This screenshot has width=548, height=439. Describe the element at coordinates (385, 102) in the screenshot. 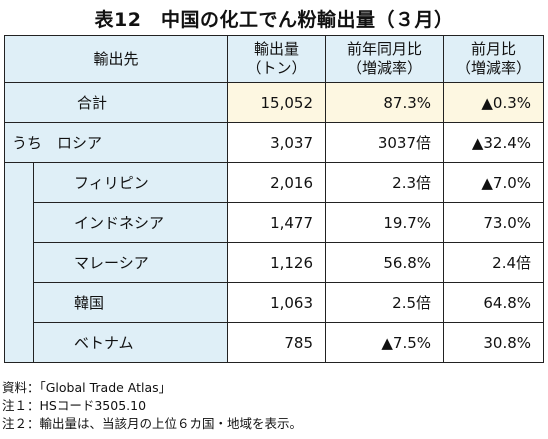

I see `row-yoy: 87.3%` at that location.